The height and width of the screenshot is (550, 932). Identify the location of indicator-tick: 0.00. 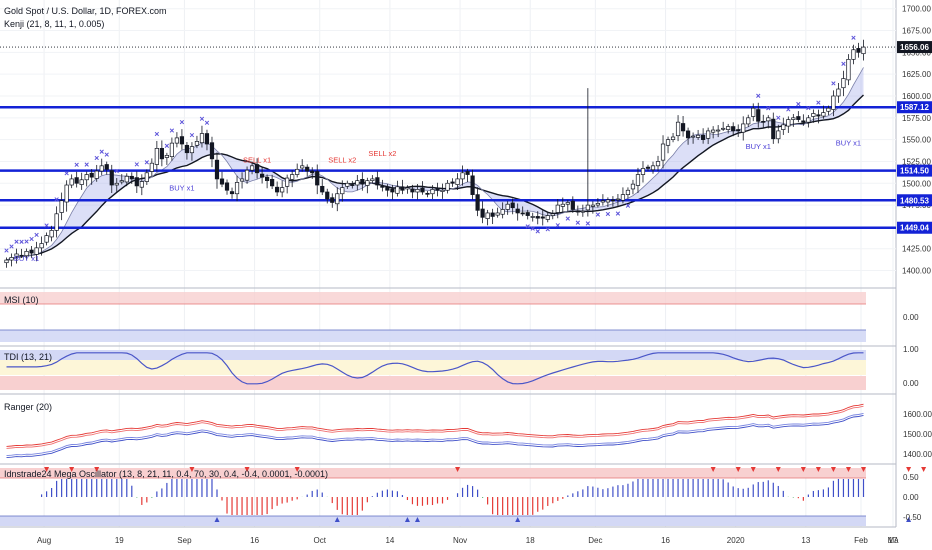
(911, 497).